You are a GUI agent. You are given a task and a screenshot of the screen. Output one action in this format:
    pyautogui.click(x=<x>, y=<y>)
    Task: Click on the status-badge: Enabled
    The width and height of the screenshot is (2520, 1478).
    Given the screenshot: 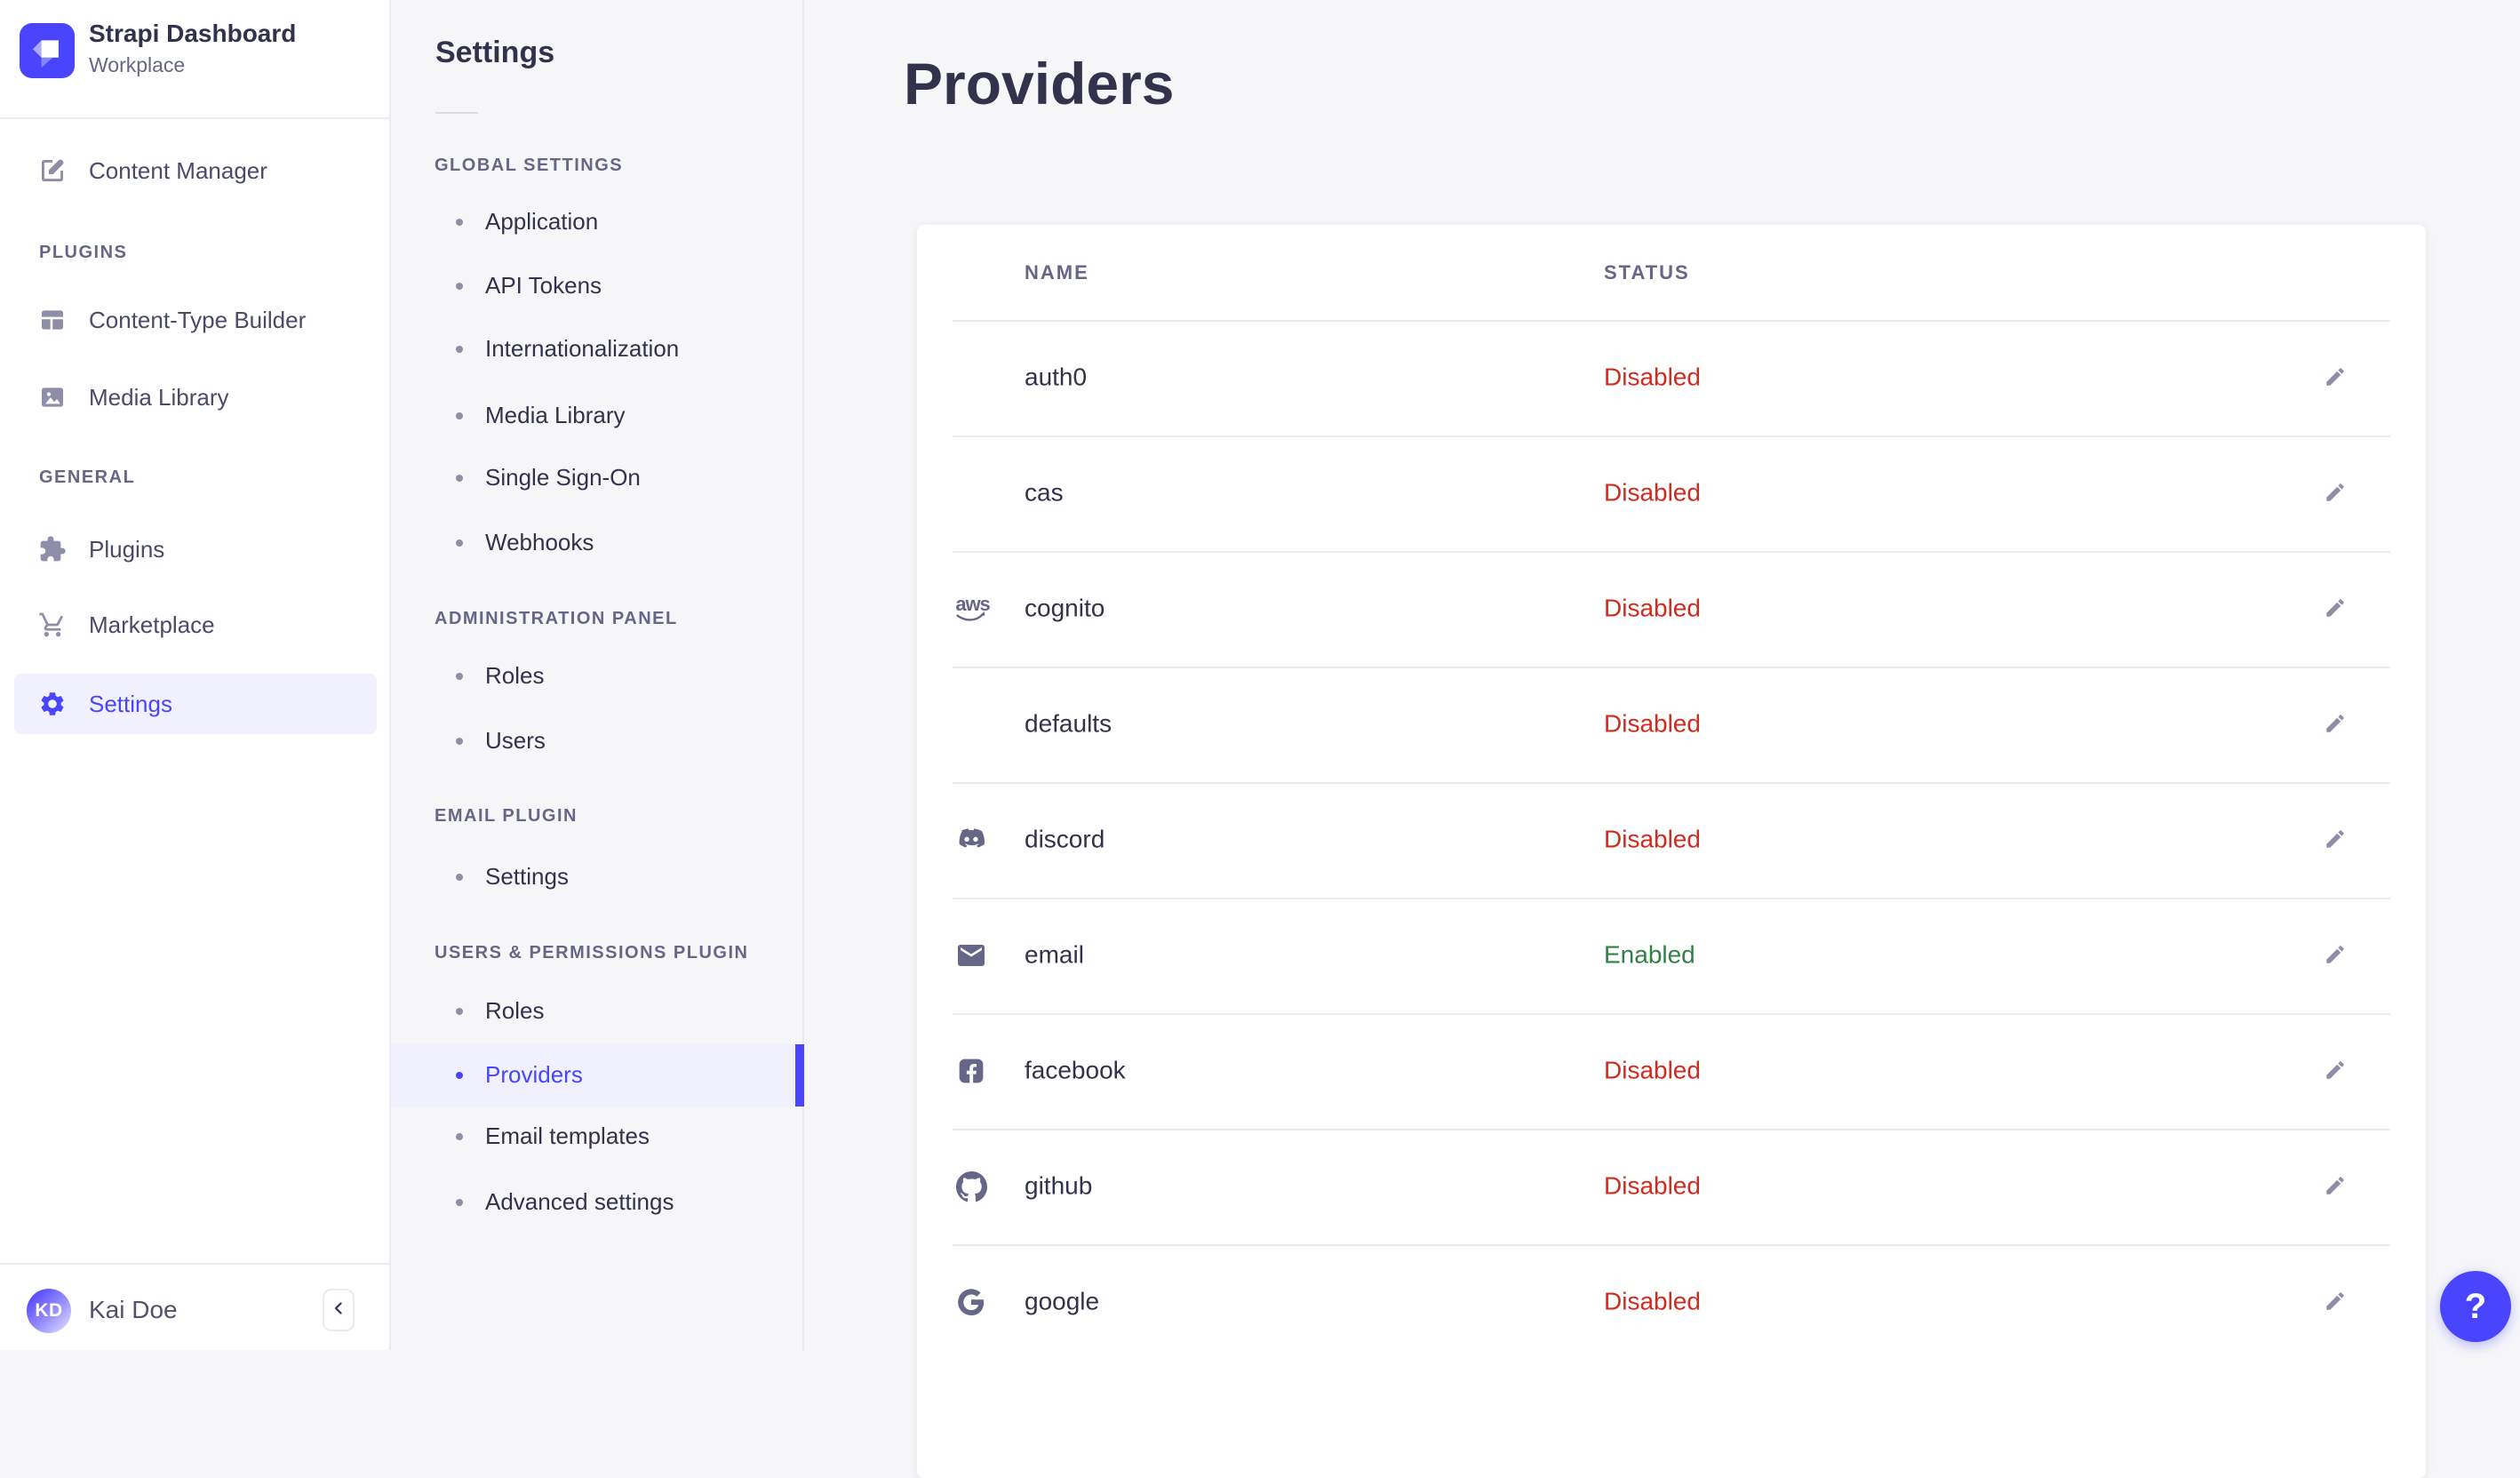 What is the action you would take?
    pyautogui.click(x=1649, y=954)
    